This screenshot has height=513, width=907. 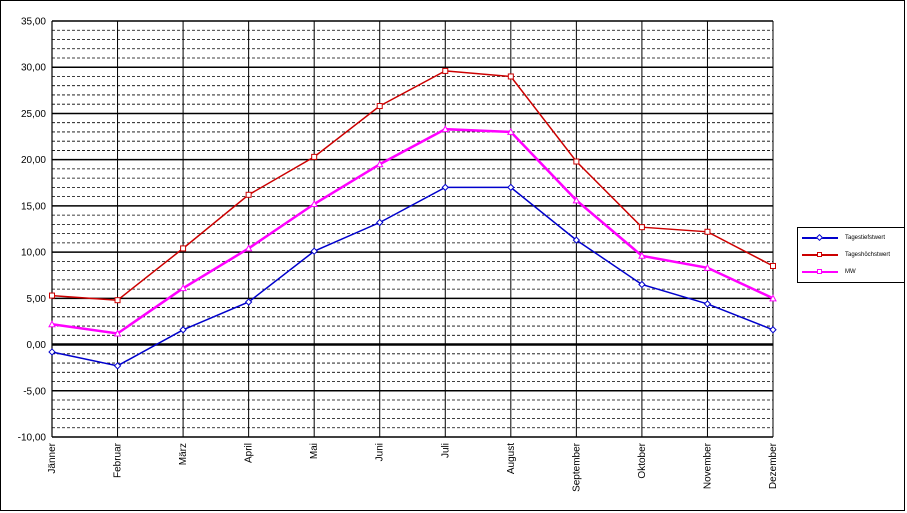 What do you see at coordinates (118, 460) in the screenshot?
I see `x-tick-label: Februar` at bounding box center [118, 460].